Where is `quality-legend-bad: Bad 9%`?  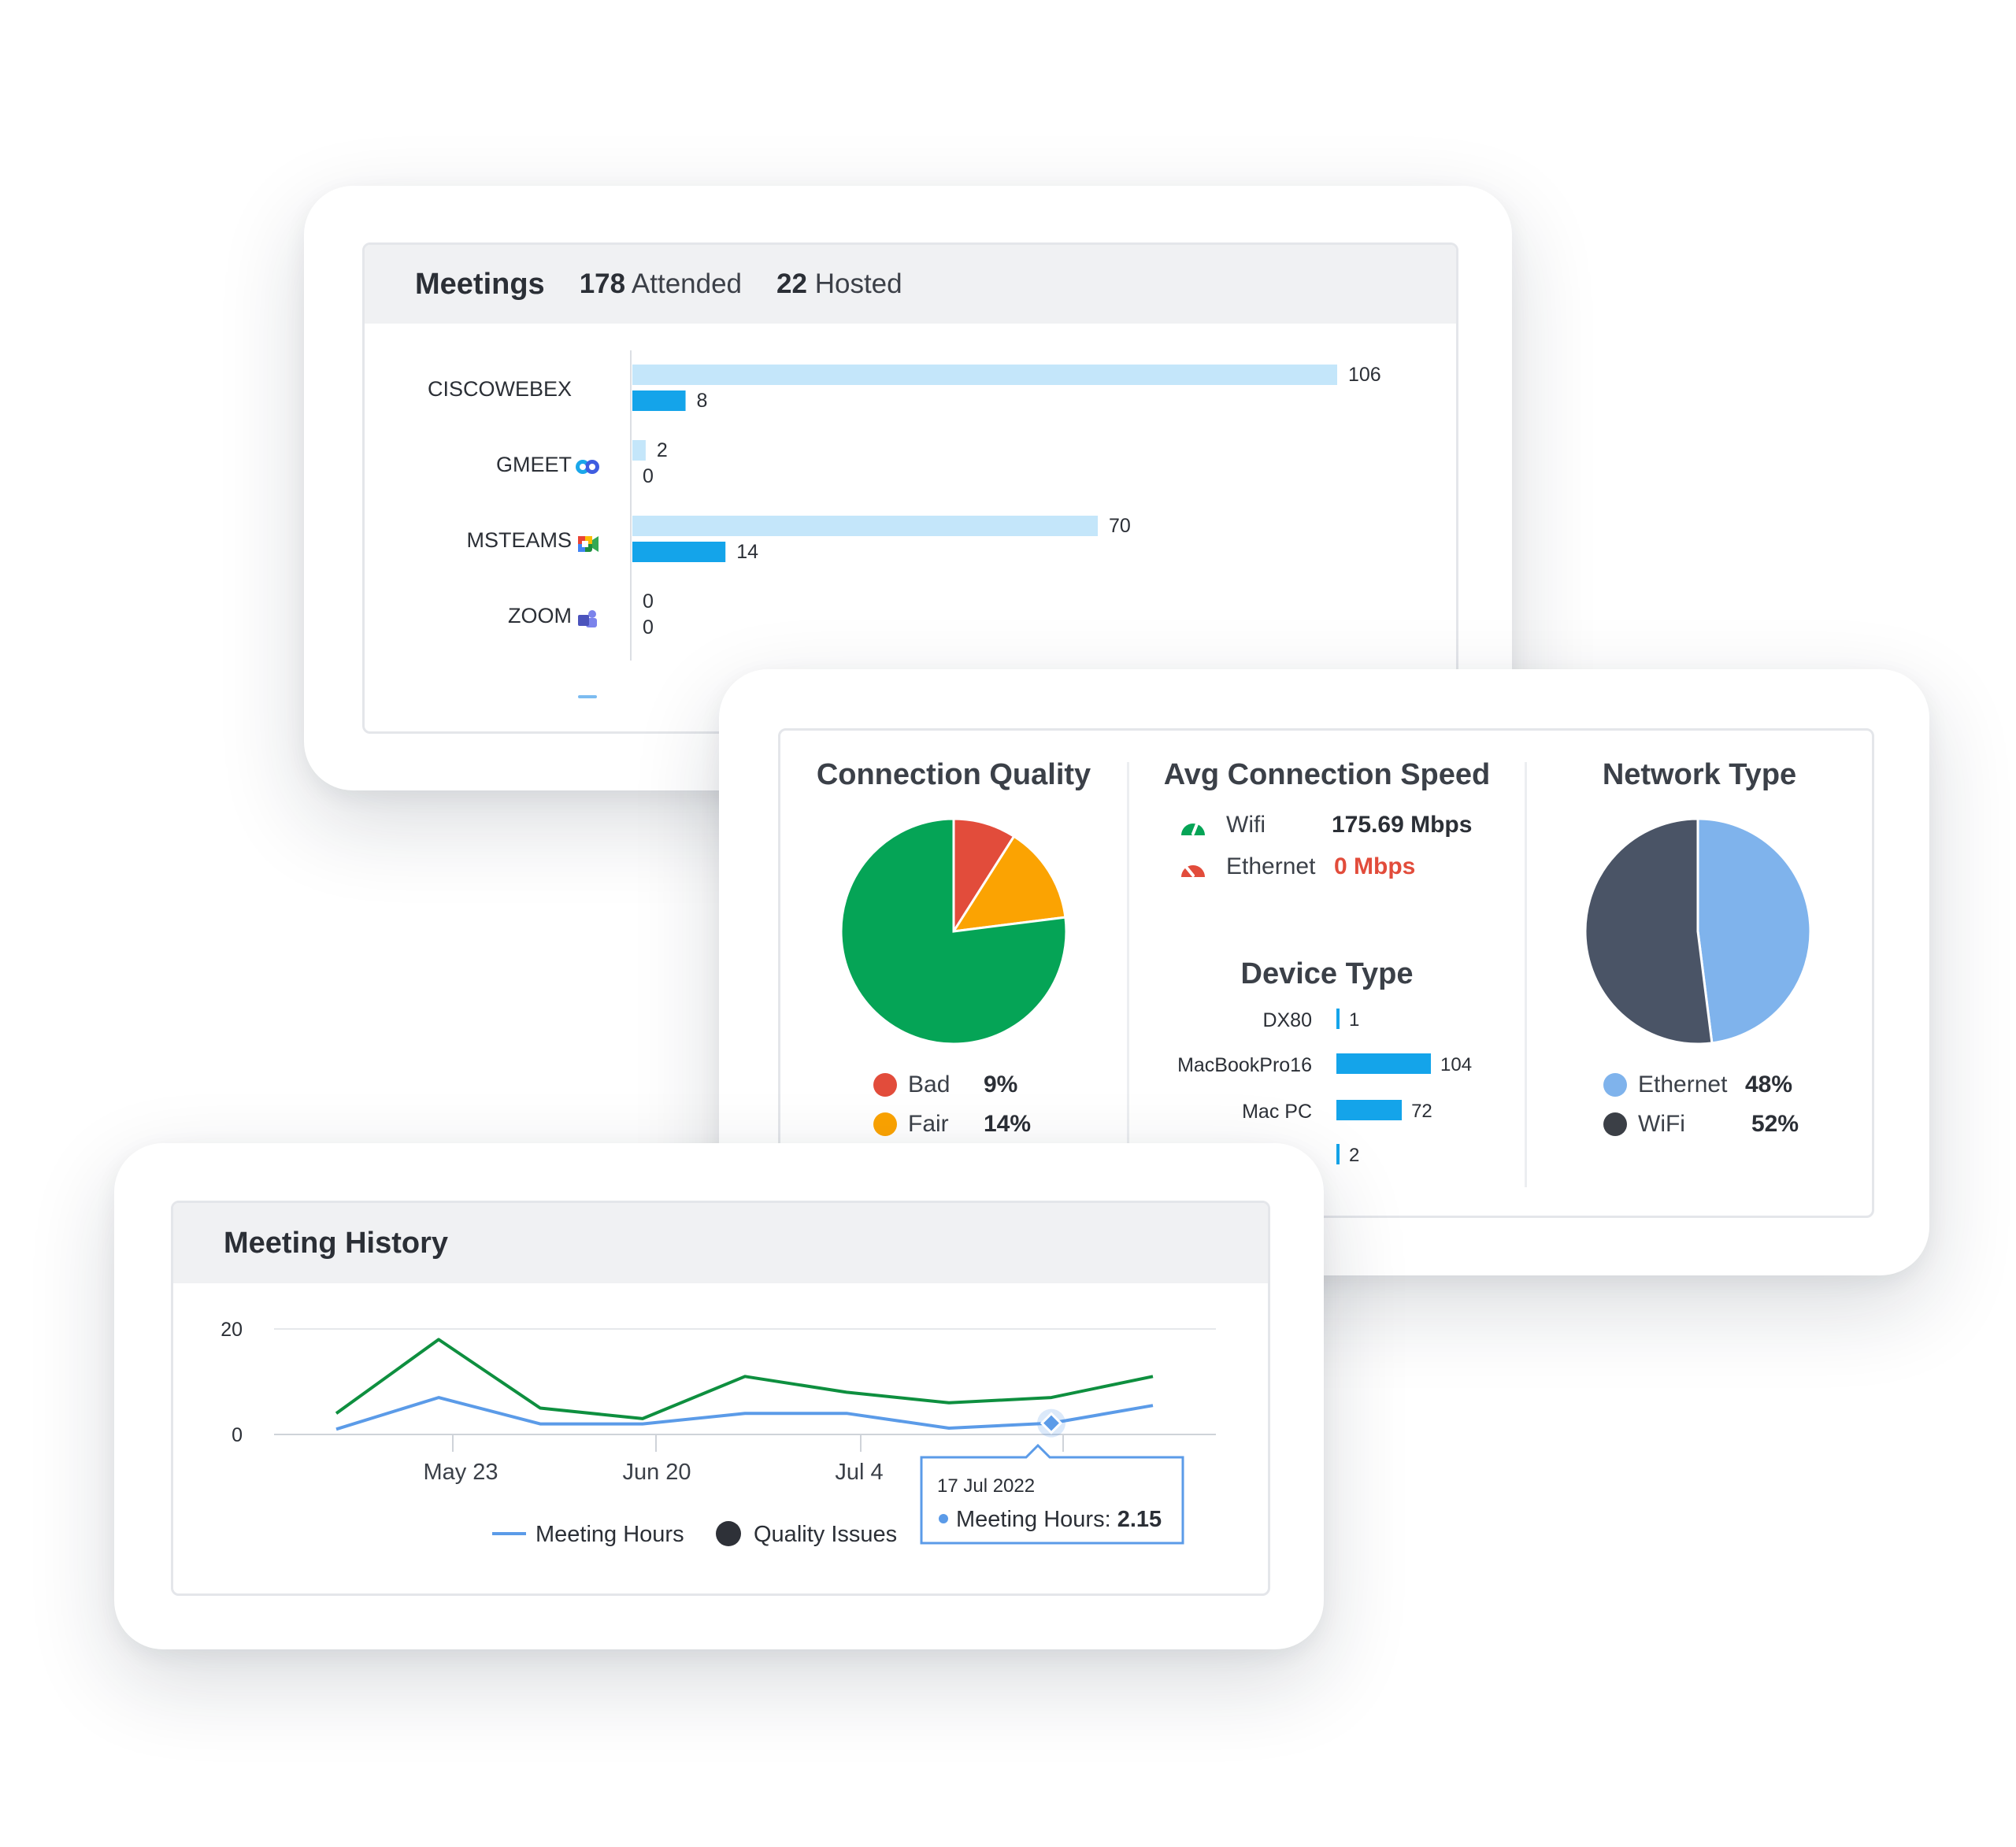
quality-legend-bad: Bad 9% is located at coordinates (991, 1085).